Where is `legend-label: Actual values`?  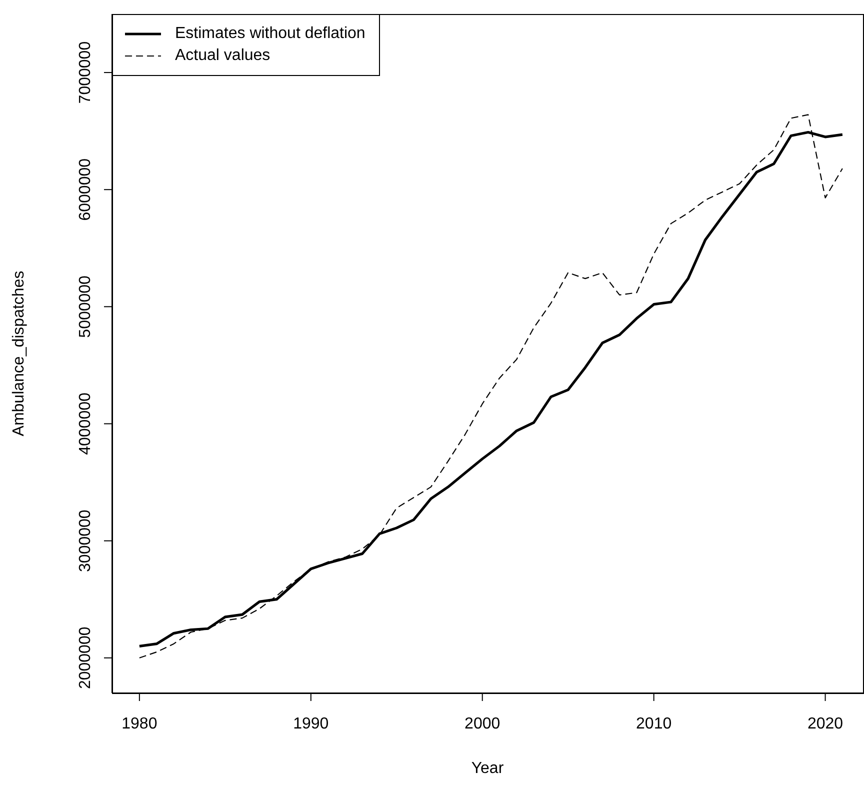 legend-label: Actual values is located at coordinates (222, 56).